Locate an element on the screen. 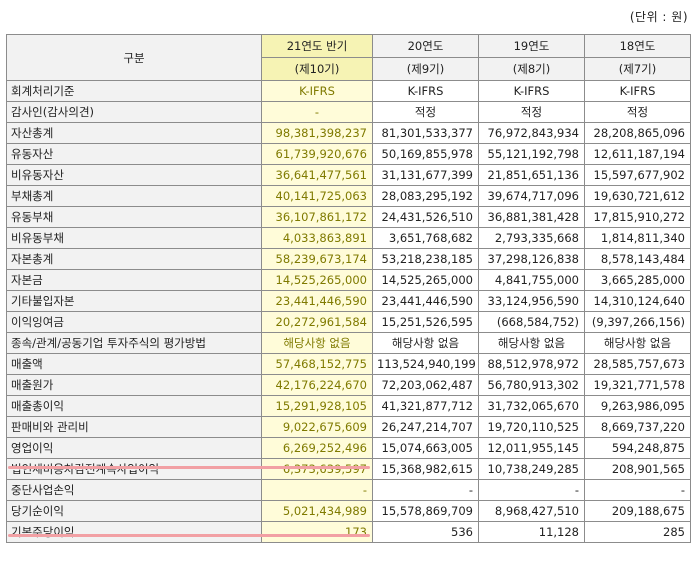 This screenshot has height=574, width=700. row-value: 36,881,381,428 is located at coordinates (531, 217).